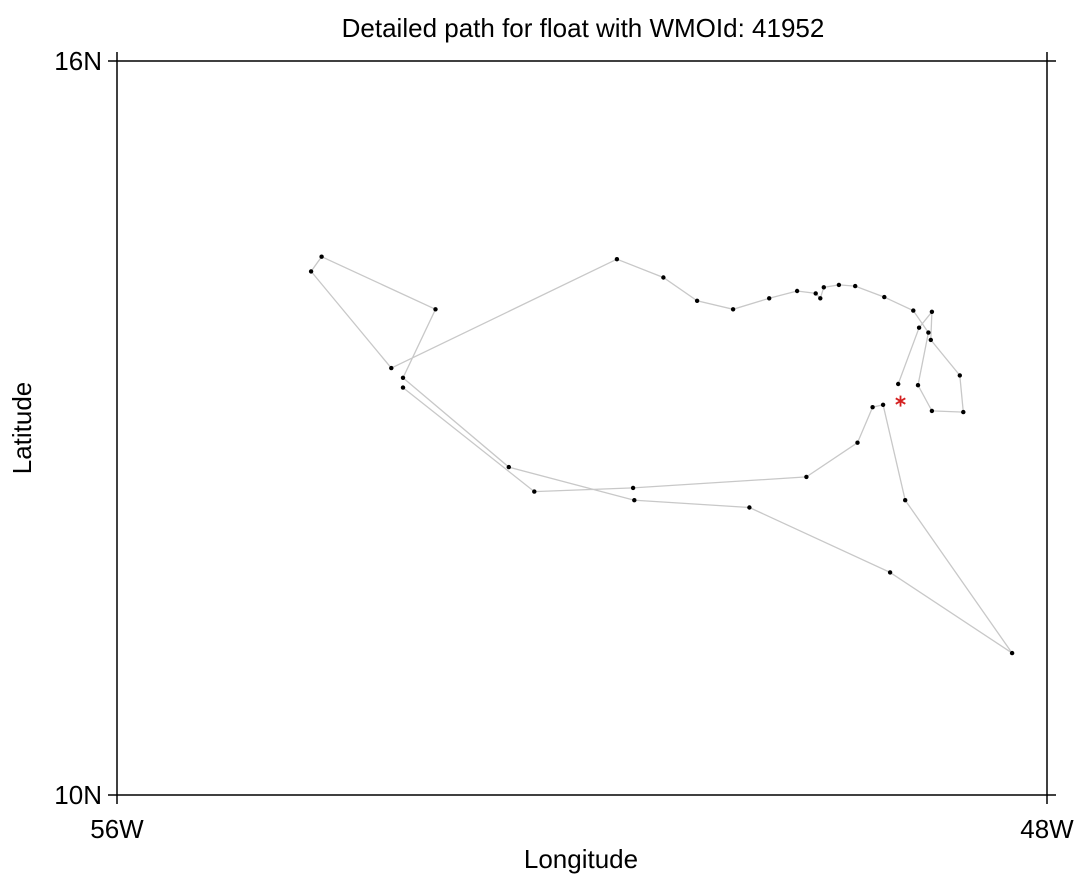  What do you see at coordinates (117, 829) in the screenshot?
I see `x-tick-label: 56W` at bounding box center [117, 829].